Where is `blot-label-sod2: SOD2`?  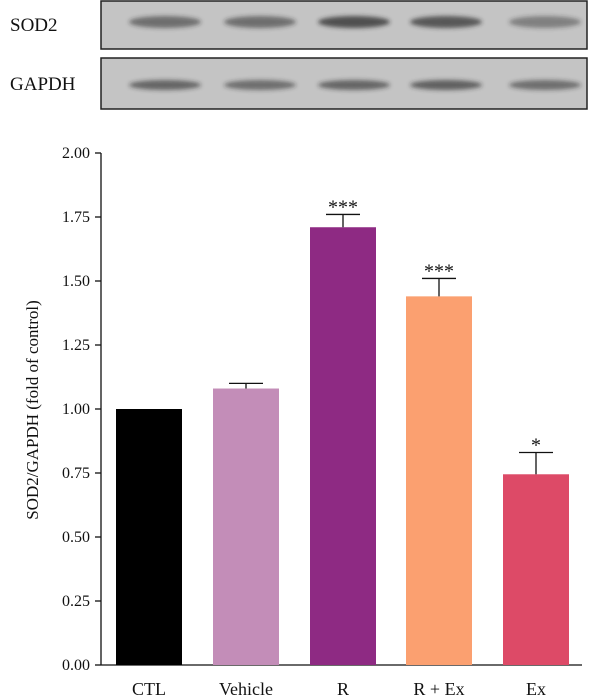
blot-label-sod2: SOD2 is located at coordinates (34, 25).